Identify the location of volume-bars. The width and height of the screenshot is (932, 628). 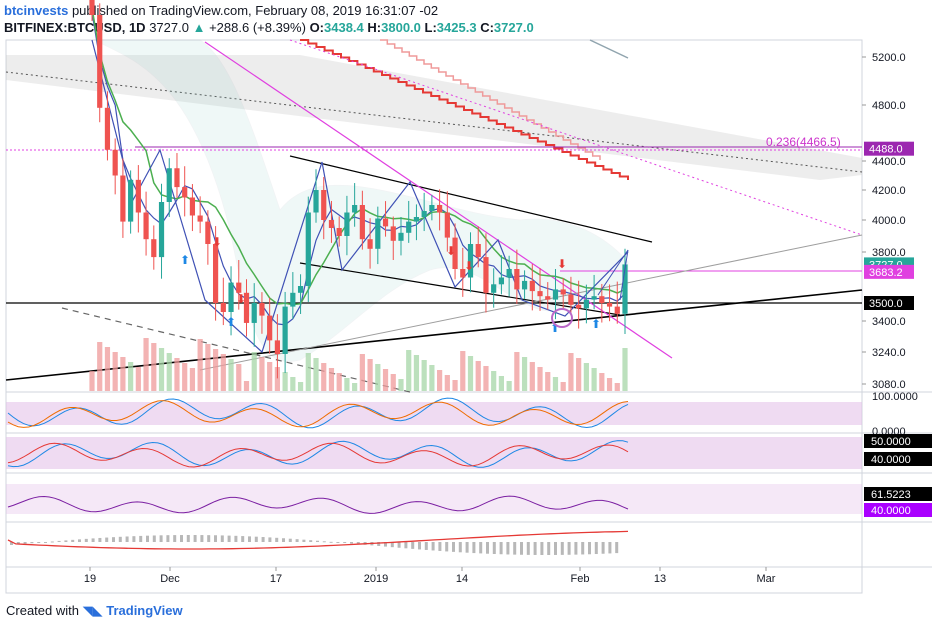
(358, 364).